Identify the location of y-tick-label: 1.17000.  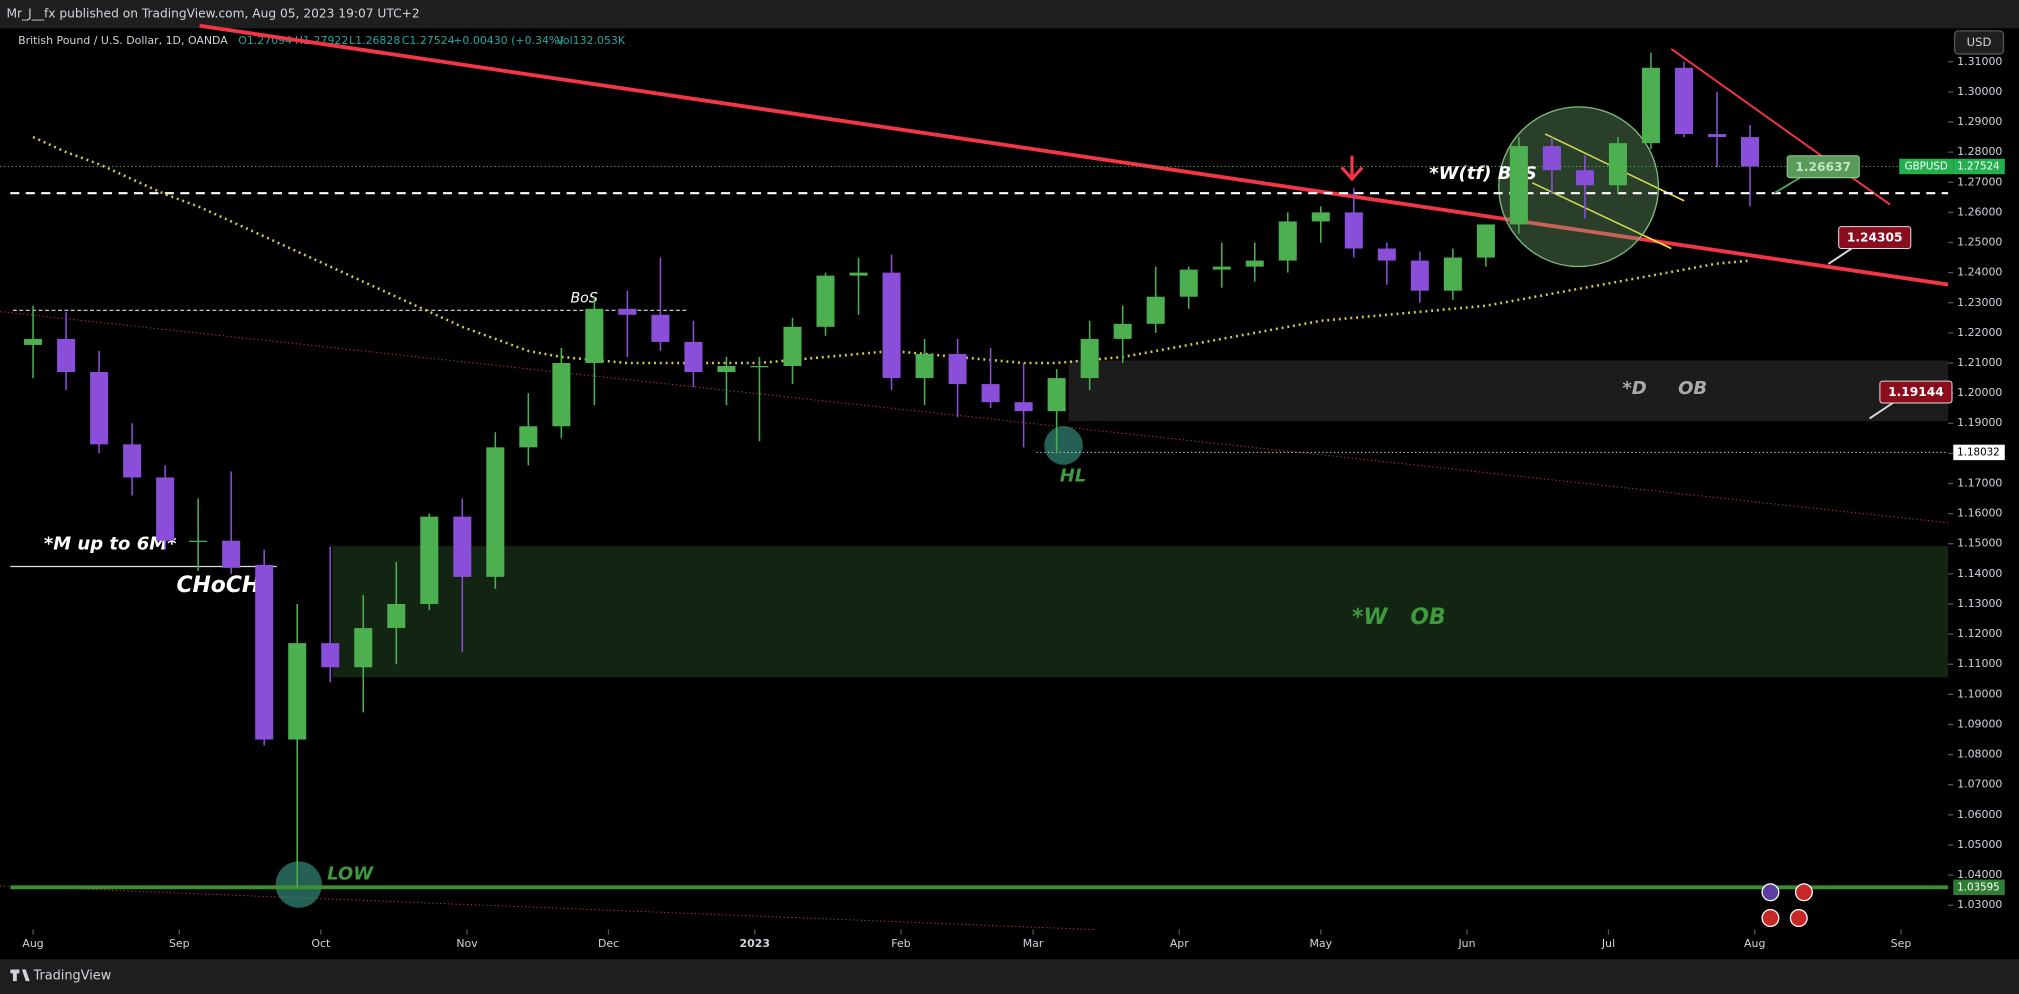
(1979, 482).